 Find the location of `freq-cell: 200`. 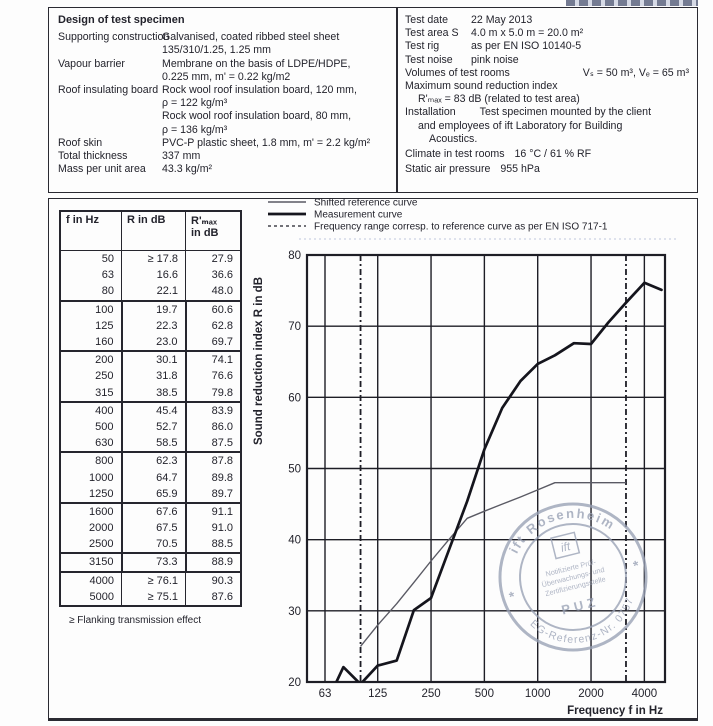

freq-cell: 200 is located at coordinates (91, 359).